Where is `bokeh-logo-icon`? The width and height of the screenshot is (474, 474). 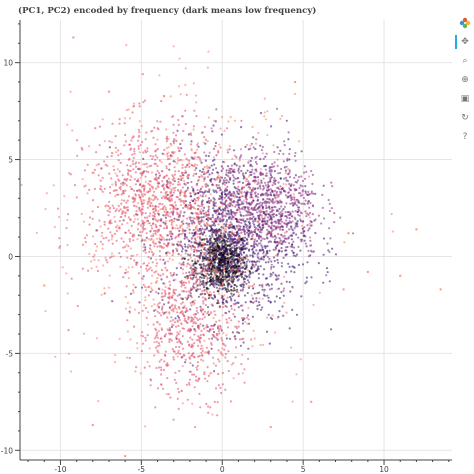 bokeh-logo-icon is located at coordinates (465, 23).